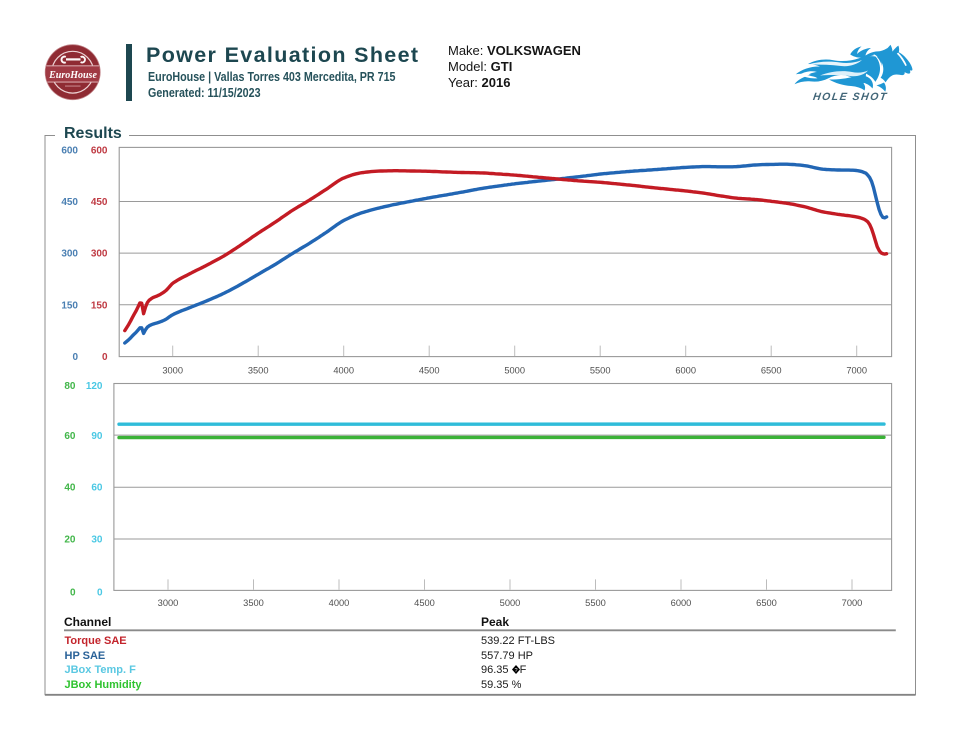 This screenshot has width=960, height=741. I want to click on svg-text: EuroHouse, so click(72, 75).